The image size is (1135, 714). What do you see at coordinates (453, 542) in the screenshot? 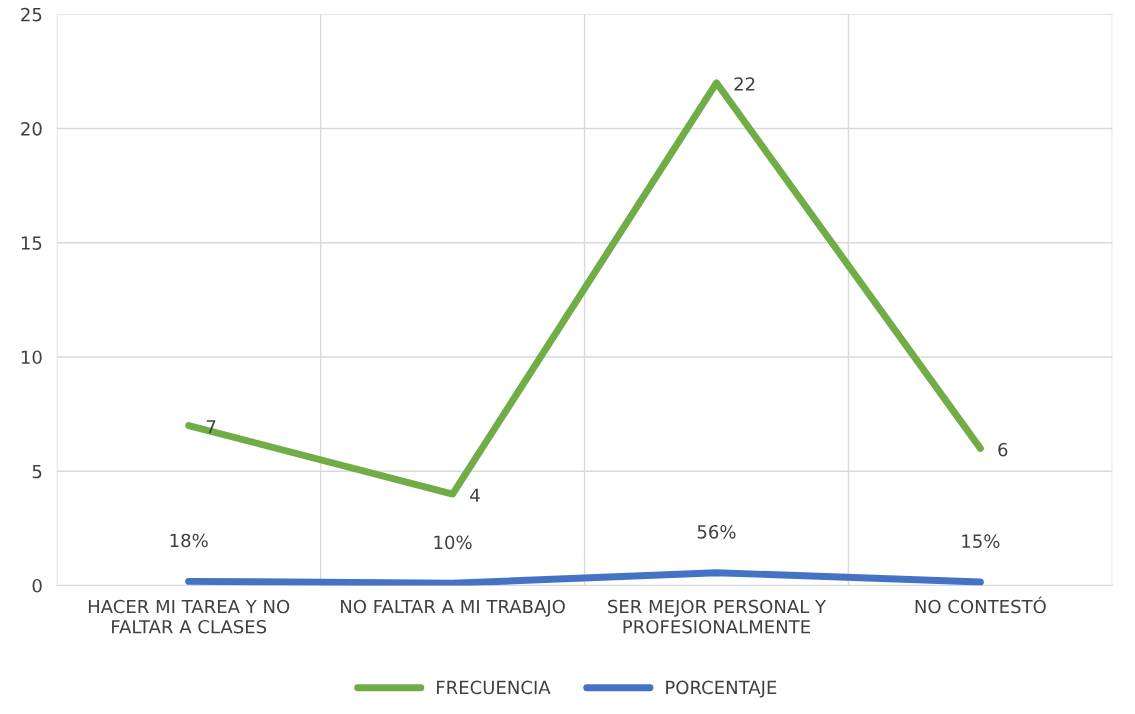
I see `data-label: 10%` at bounding box center [453, 542].